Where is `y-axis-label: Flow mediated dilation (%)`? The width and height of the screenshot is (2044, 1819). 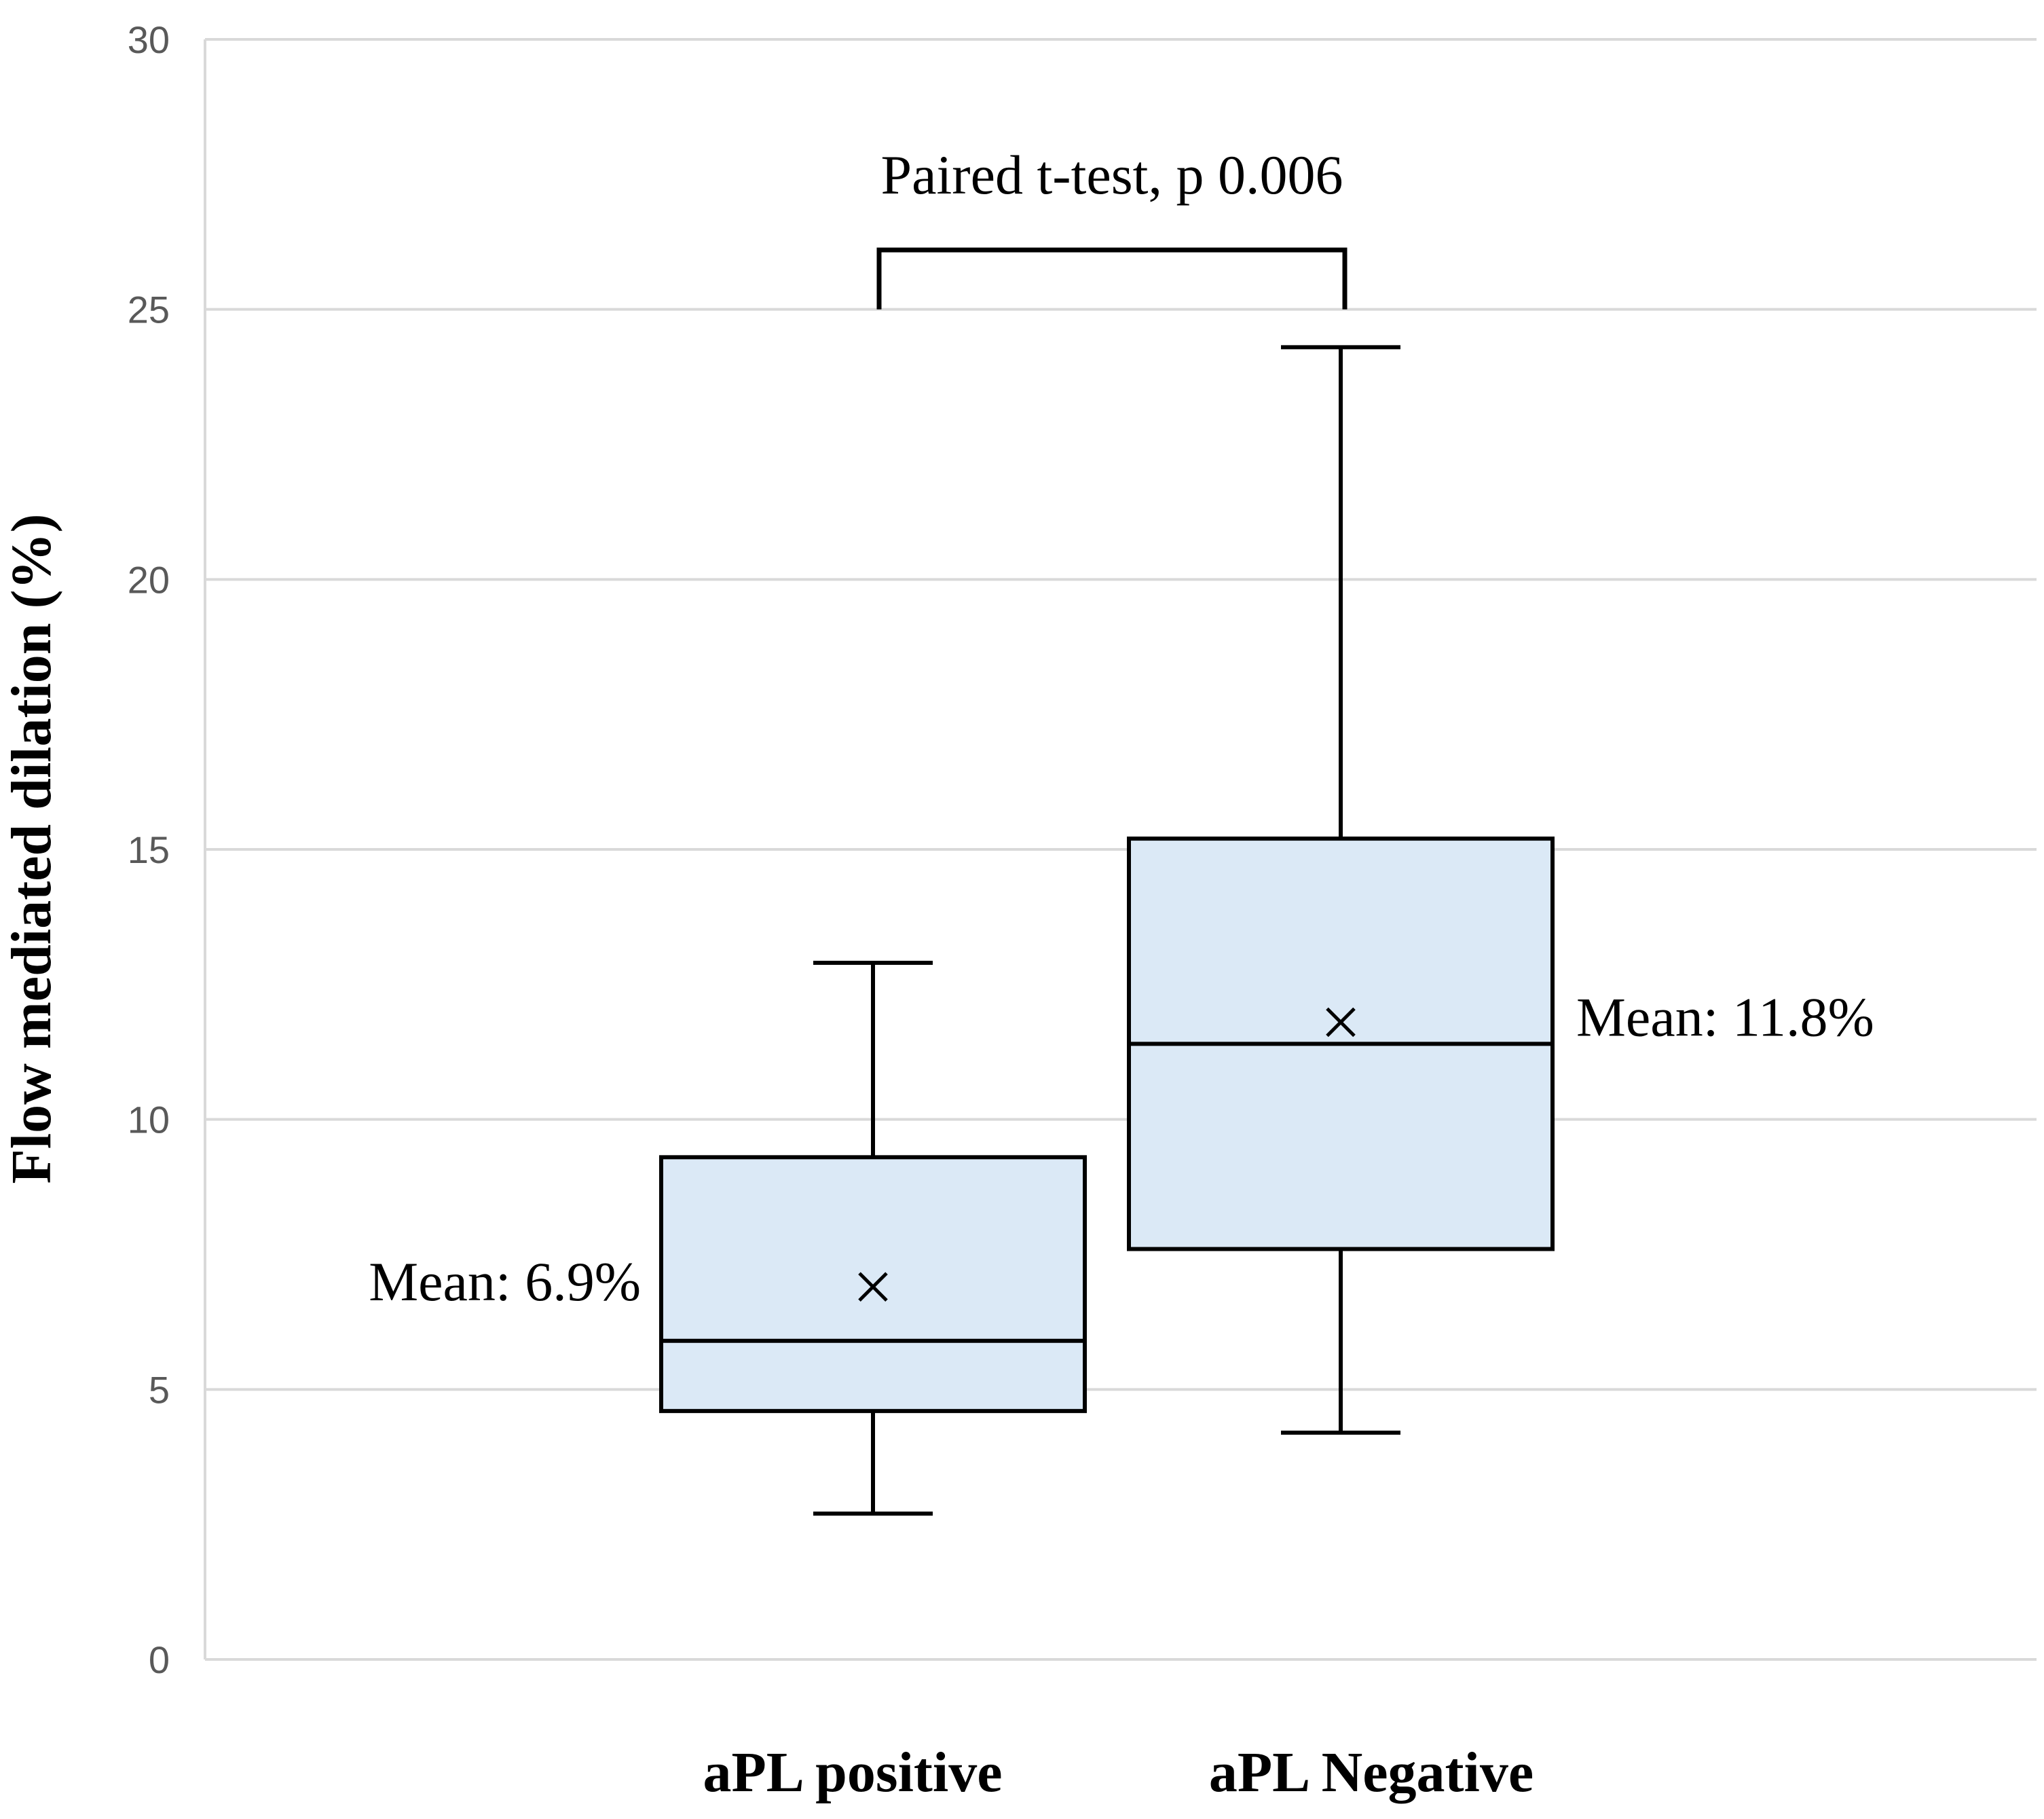
y-axis-label: Flow mediated dilation (%) is located at coordinates (32, 849).